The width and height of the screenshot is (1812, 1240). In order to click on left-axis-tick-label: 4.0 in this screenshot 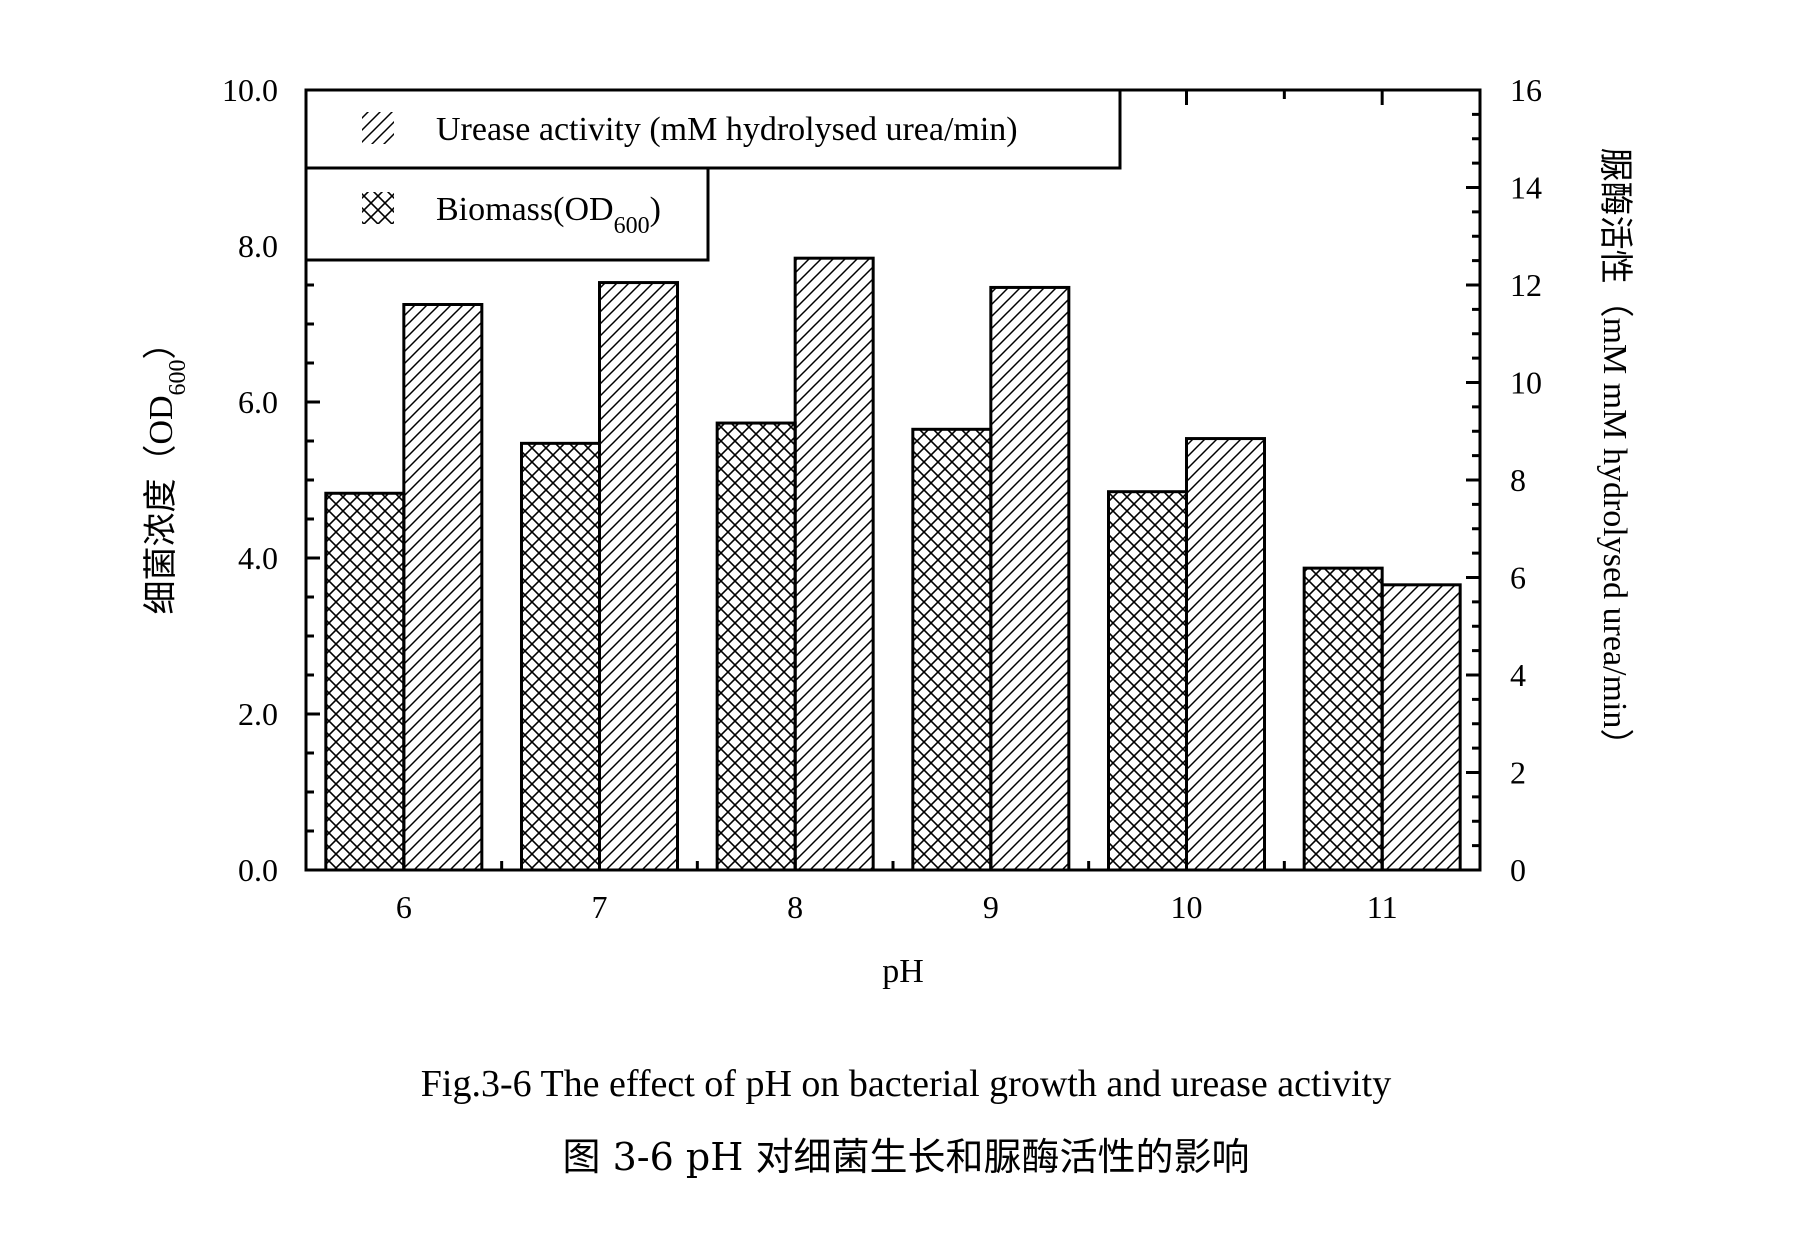, I will do `click(258, 558)`.